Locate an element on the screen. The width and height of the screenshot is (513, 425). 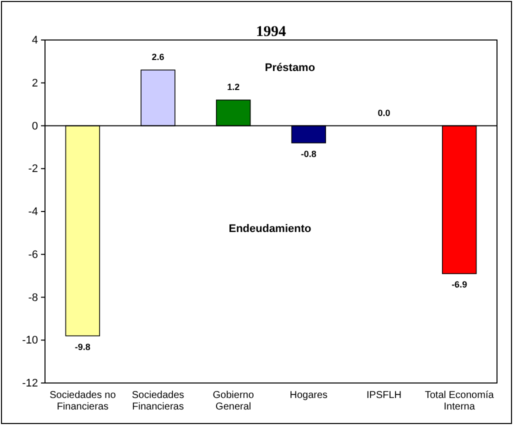
annotation: Préstamo is located at coordinates (290, 68).